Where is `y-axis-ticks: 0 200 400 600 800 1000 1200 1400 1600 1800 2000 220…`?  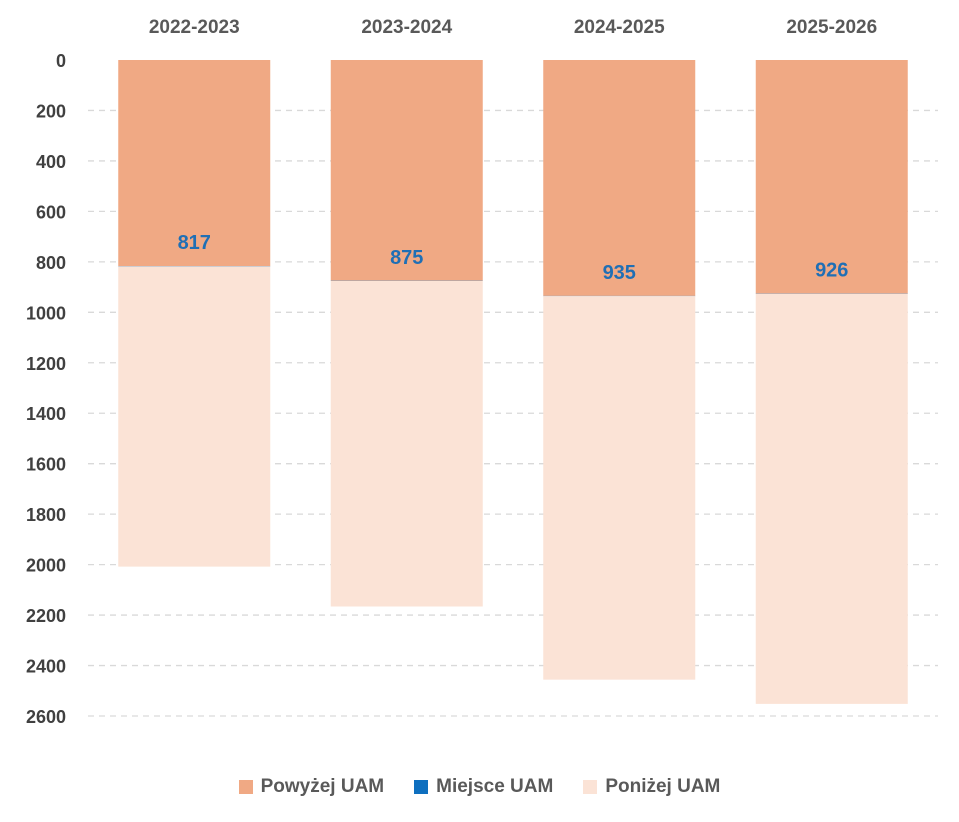 y-axis-ticks: 0 200 400 600 800 1000 1200 1400 1600 1800 2000 220… is located at coordinates (46, 389).